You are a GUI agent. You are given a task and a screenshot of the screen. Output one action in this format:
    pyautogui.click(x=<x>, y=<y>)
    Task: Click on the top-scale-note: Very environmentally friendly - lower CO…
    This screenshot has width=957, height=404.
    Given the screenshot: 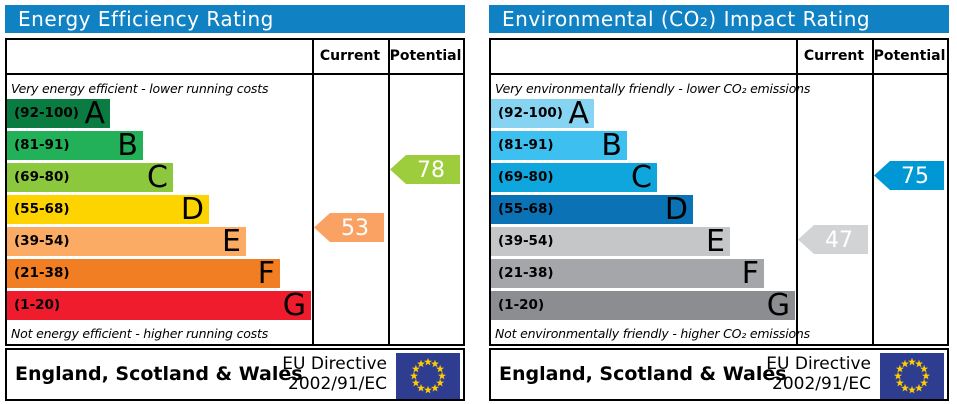 What is the action you would take?
    pyautogui.click(x=653, y=88)
    